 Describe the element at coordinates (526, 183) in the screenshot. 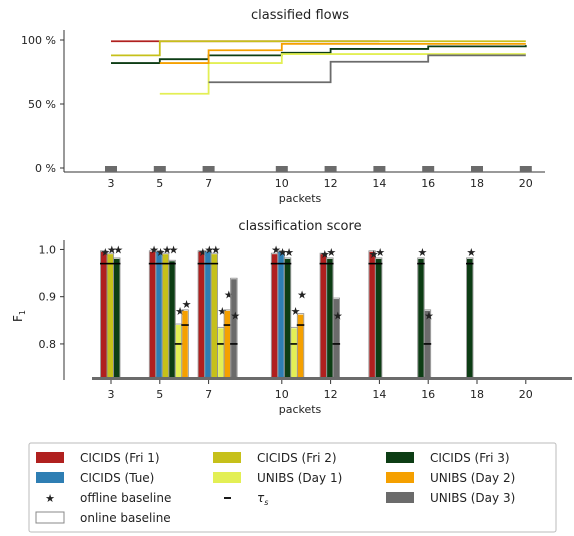

I see `top-x-tick-label: 20` at that location.